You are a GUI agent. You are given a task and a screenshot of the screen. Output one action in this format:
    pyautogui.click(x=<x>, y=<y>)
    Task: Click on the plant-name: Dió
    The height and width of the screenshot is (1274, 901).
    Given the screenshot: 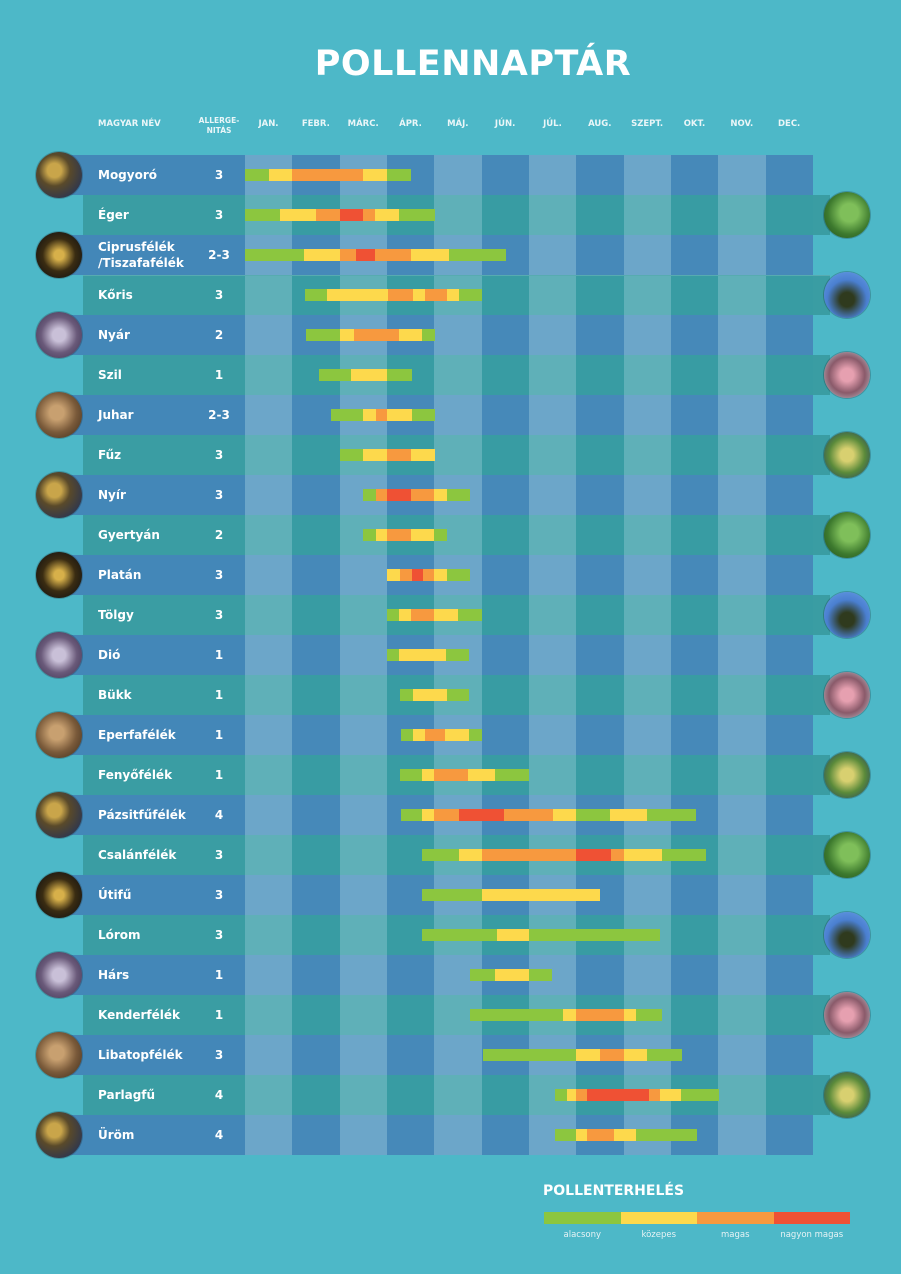 What is the action you would take?
    pyautogui.click(x=109, y=655)
    